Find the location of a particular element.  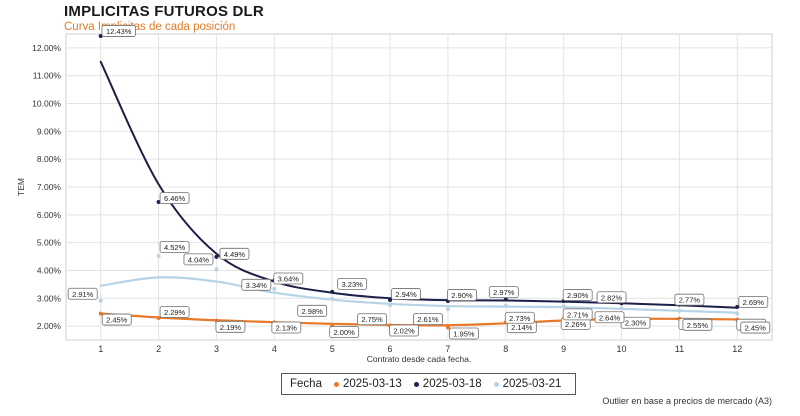

data-label-text: 2.77% is located at coordinates (690, 300).